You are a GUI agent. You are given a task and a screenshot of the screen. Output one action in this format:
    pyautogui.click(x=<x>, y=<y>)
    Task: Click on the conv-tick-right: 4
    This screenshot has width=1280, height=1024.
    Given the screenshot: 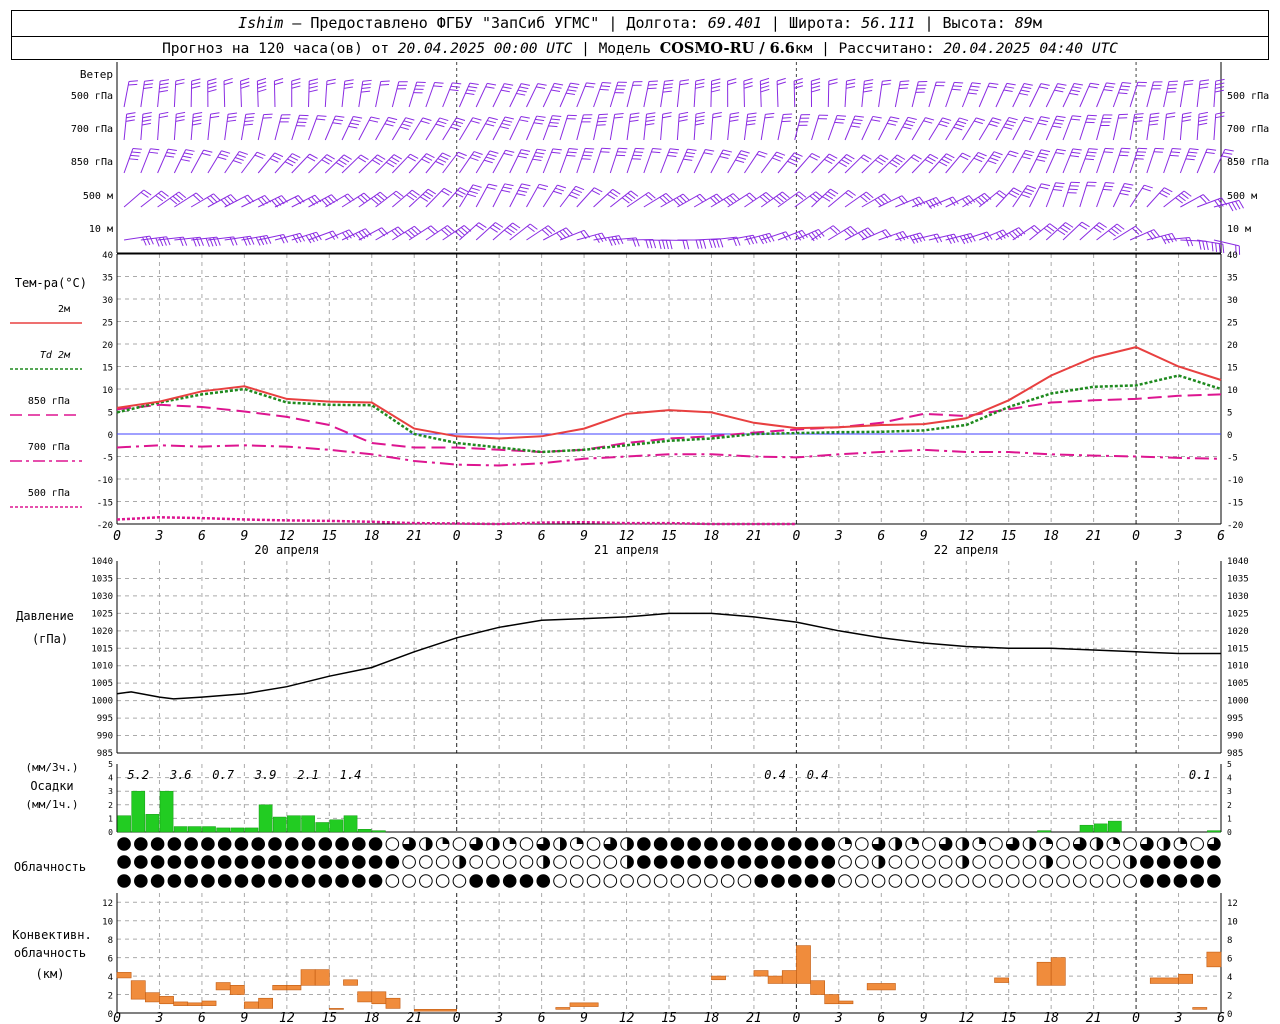 What is the action you would take?
    pyautogui.click(x=1229, y=978)
    